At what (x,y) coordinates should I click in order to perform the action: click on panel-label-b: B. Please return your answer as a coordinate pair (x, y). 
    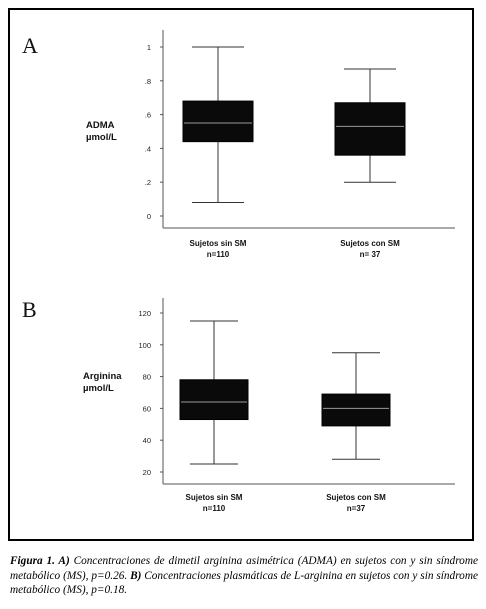
    Looking at the image, I should click on (29, 309).